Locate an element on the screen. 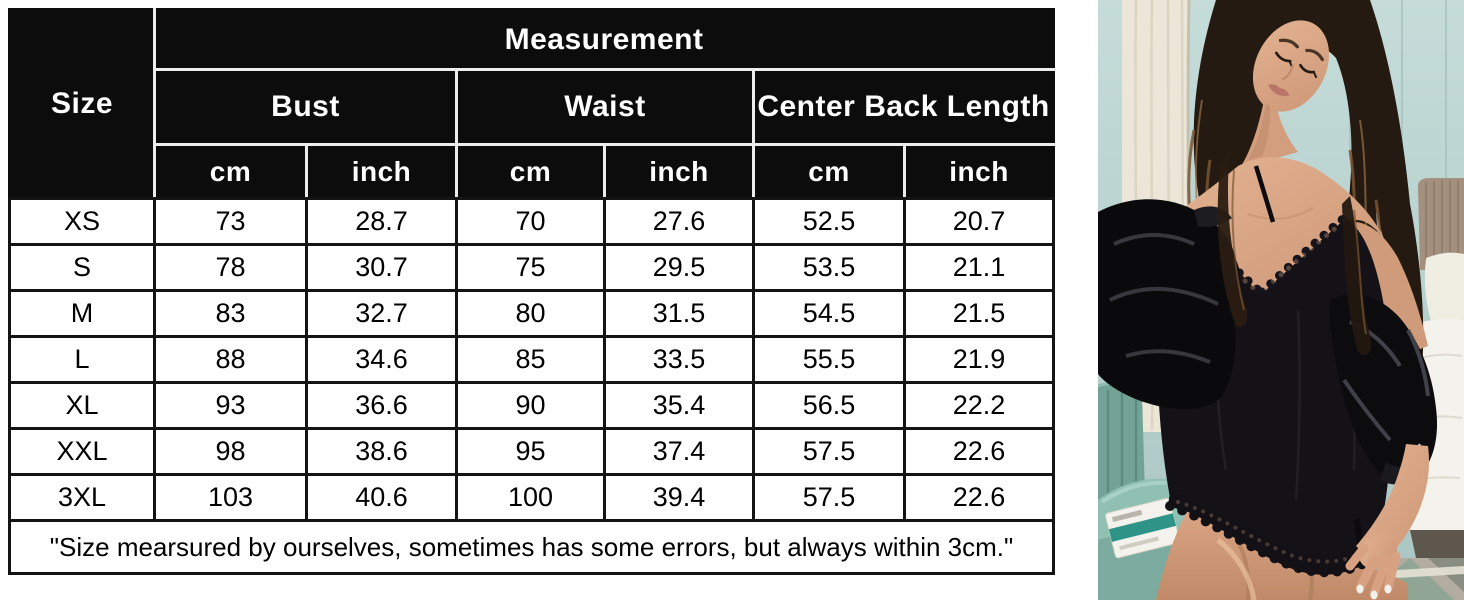 The width and height of the screenshot is (1464, 600). value-cell: 32.7 is located at coordinates (381, 313).